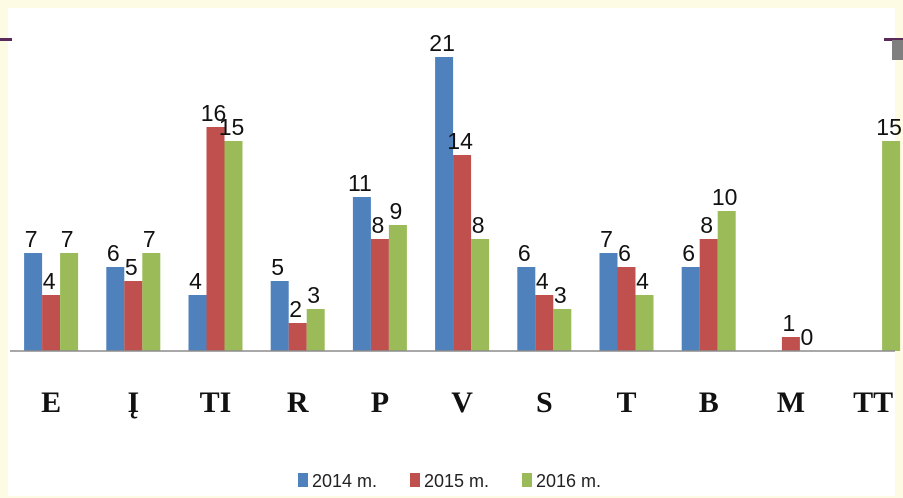 The image size is (903, 498). Describe the element at coordinates (298, 402) in the screenshot. I see `category-label: R` at that location.